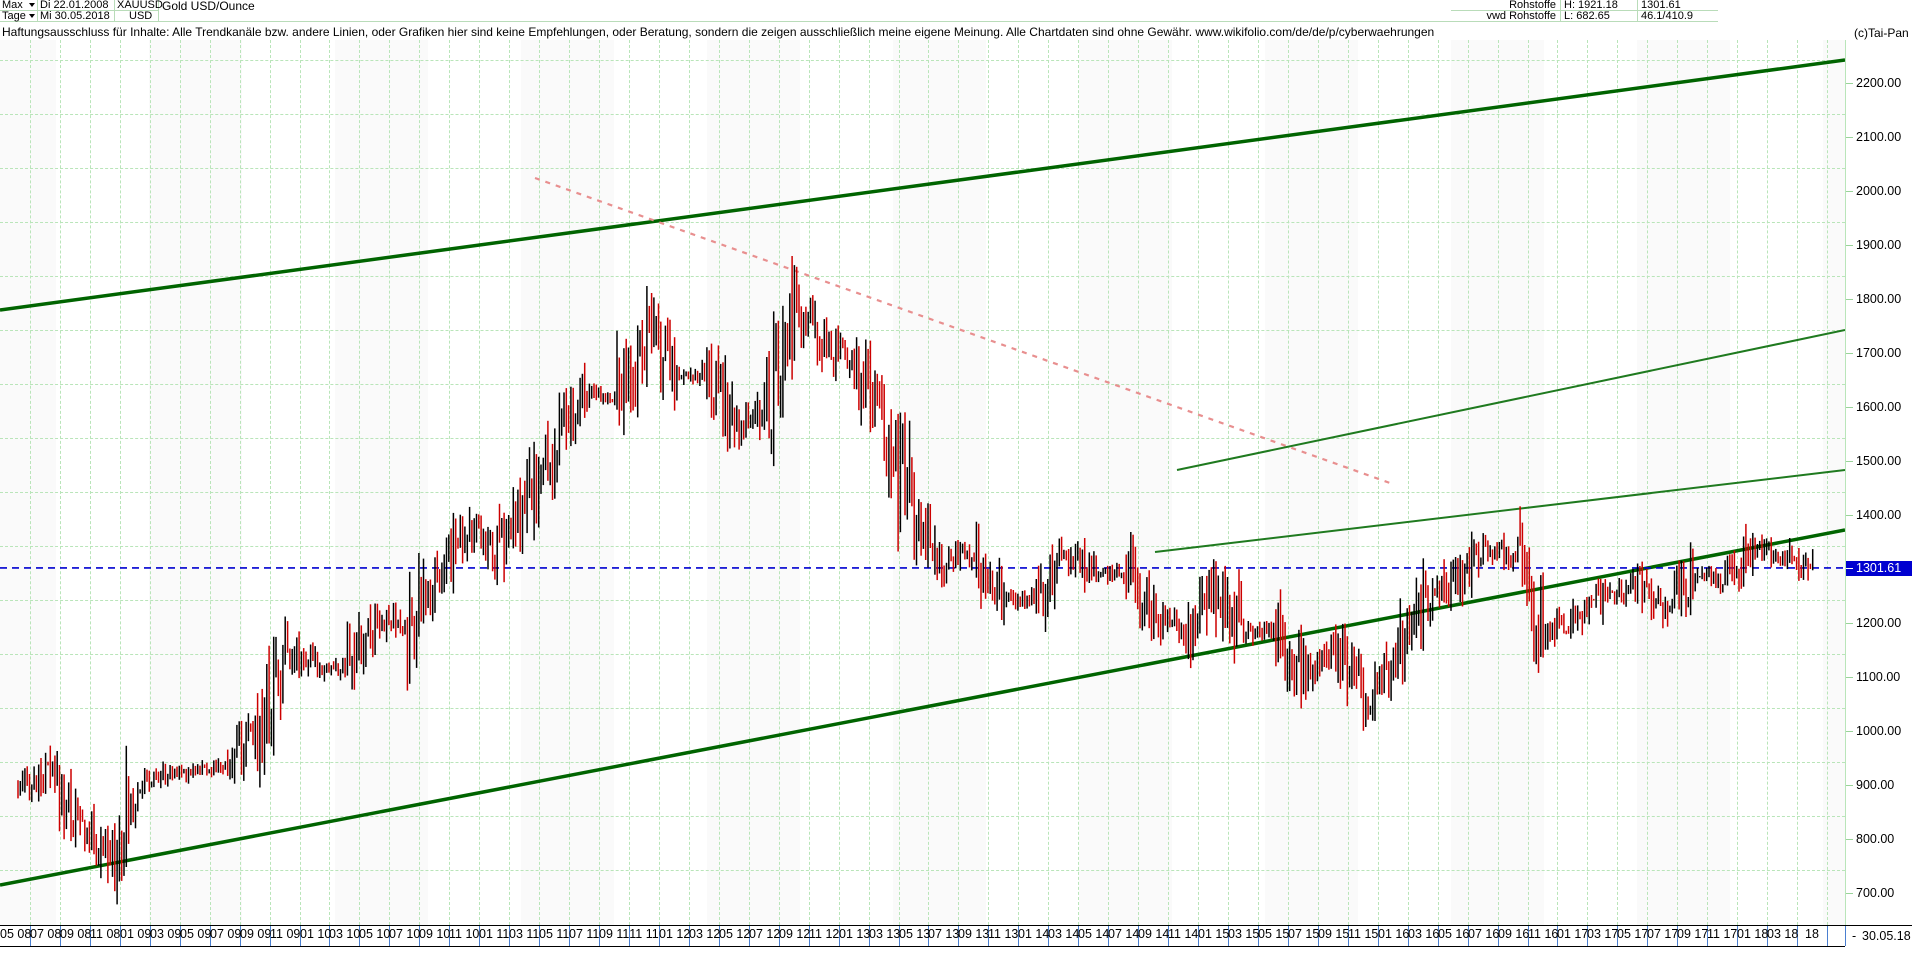  I want to click on currency-label: USD, so click(141, 16).